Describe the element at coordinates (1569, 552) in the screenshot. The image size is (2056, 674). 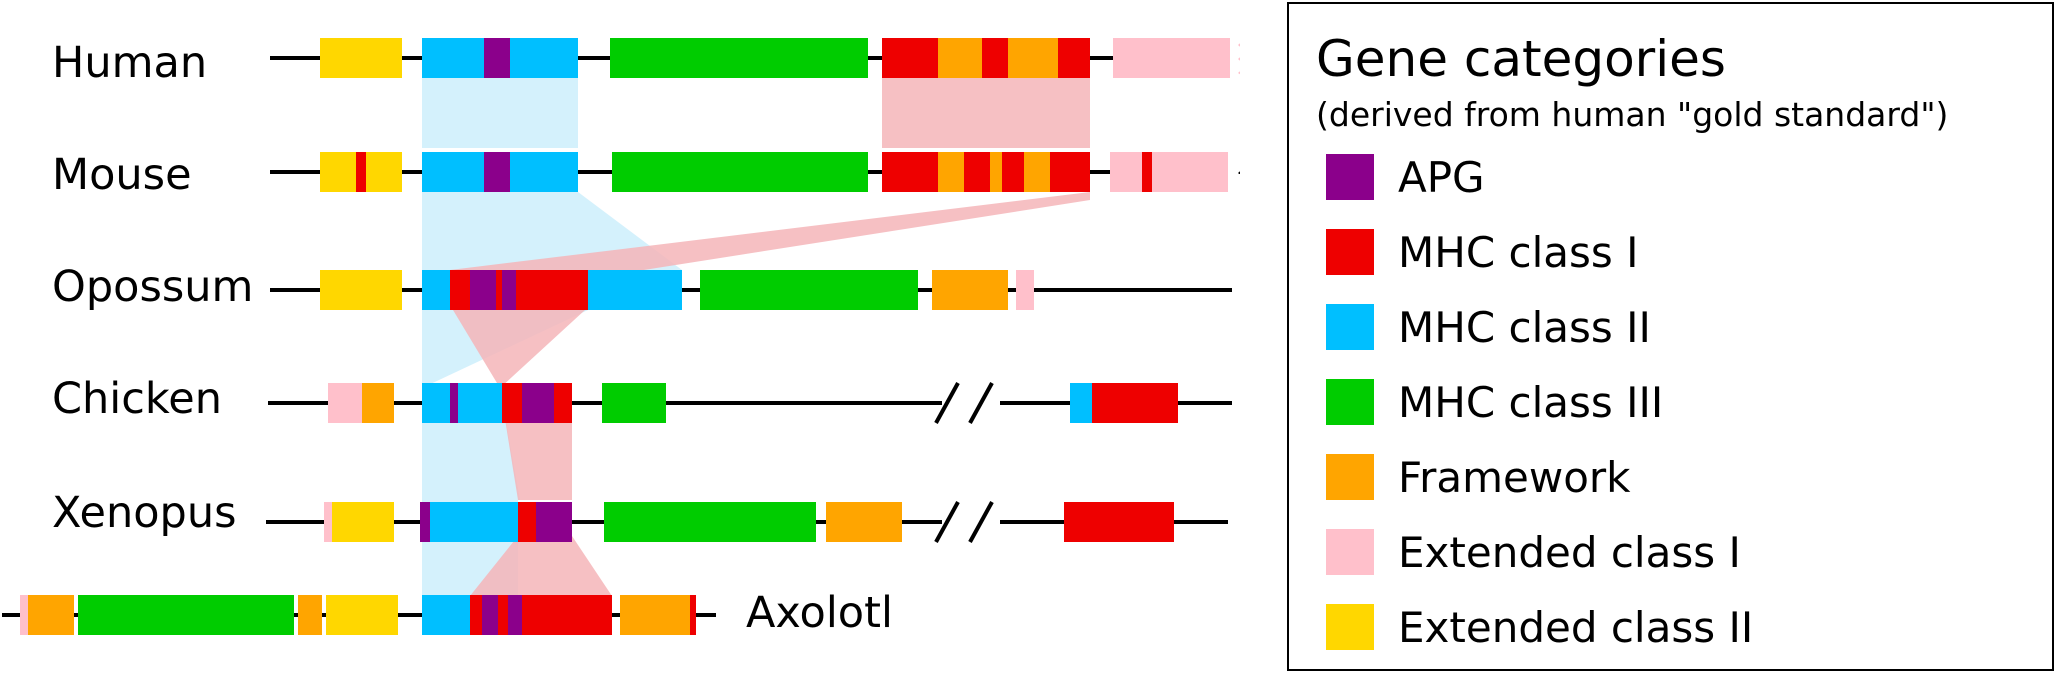
I see `legend-label: Extended class I` at that location.